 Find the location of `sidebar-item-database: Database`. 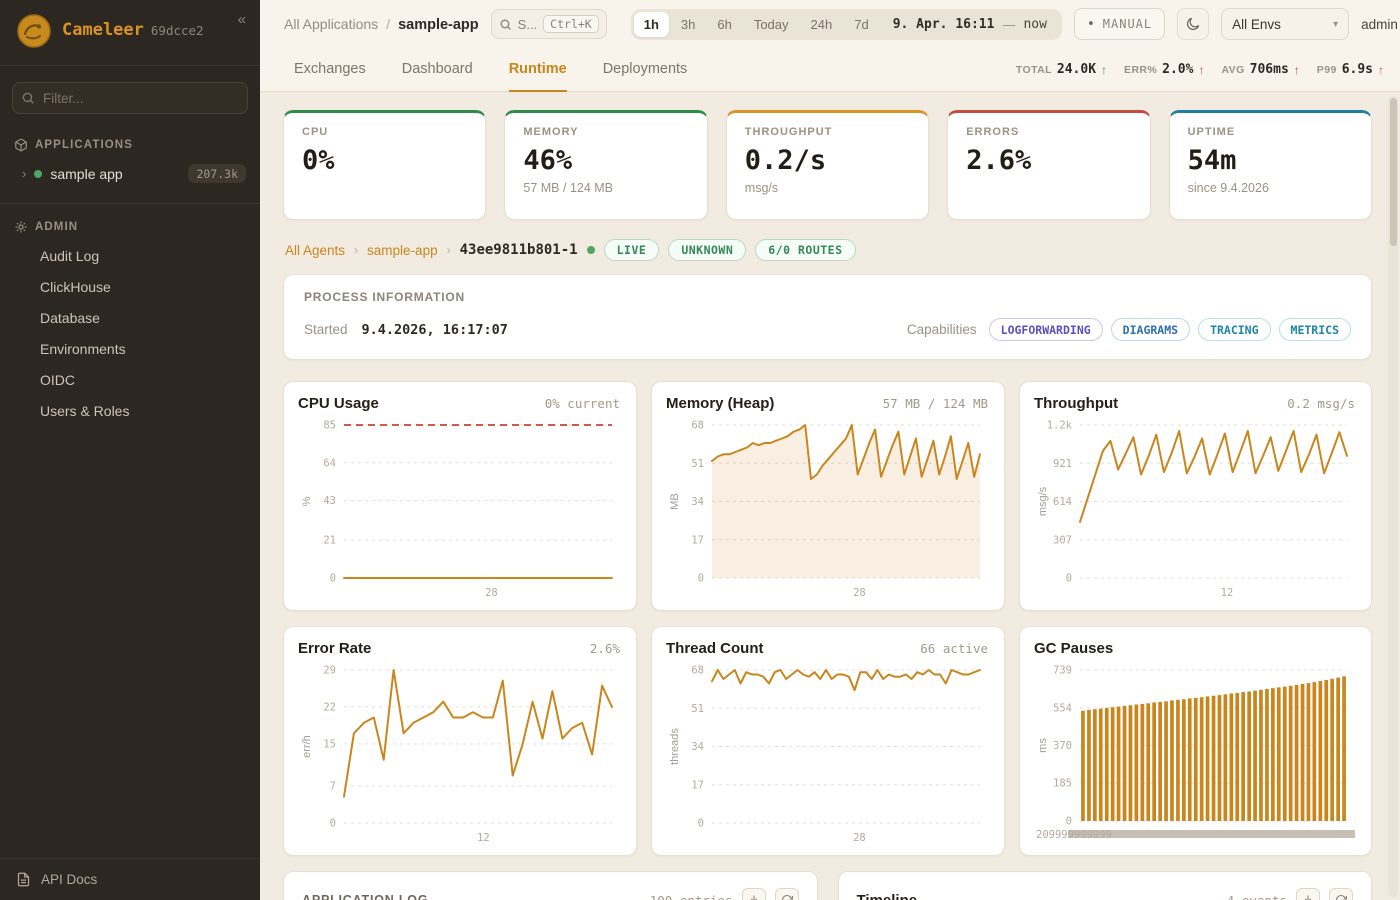

sidebar-item-database: Database is located at coordinates (70, 317).